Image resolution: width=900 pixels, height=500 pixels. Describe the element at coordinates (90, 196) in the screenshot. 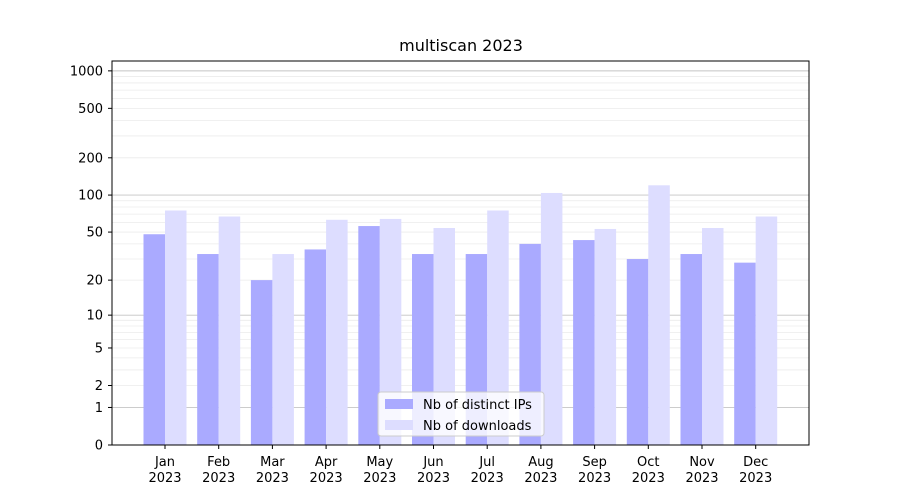

I see `y-tick-label: 100` at that location.